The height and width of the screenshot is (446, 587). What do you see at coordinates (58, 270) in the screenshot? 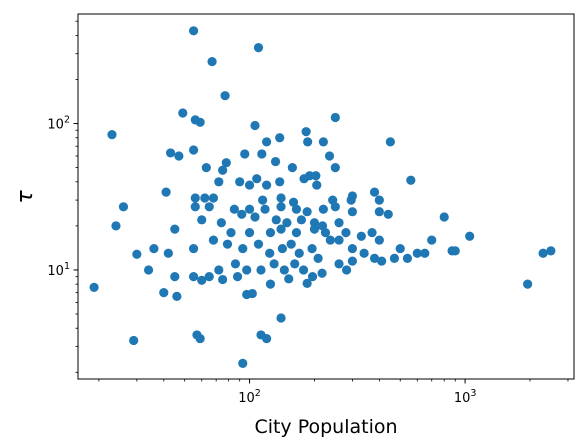
I see `y-tick-label: 10¹` at bounding box center [58, 270].